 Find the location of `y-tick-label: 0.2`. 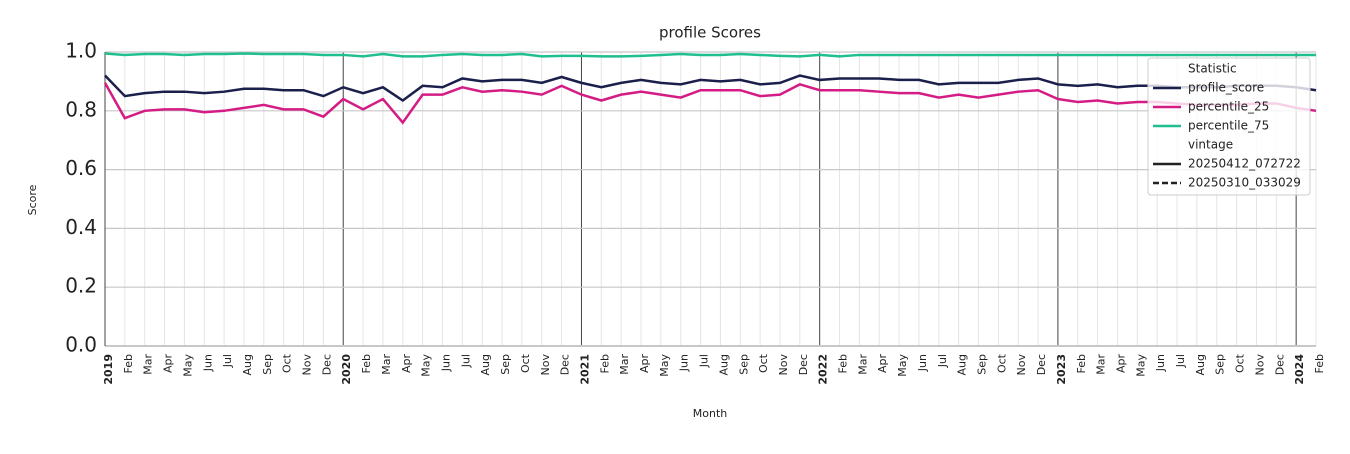

y-tick-label: 0.2 is located at coordinates (81, 286).